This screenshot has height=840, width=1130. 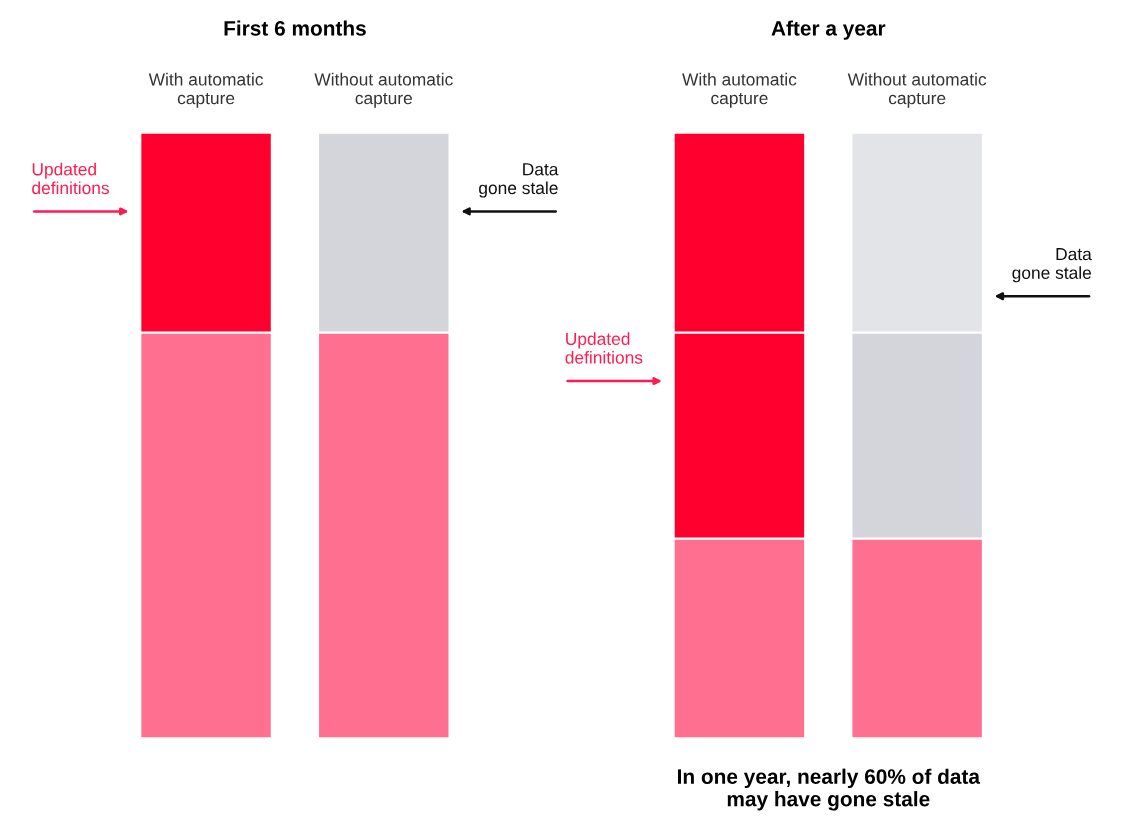 What do you see at coordinates (828, 30) in the screenshot?
I see `chart-title: After a year` at bounding box center [828, 30].